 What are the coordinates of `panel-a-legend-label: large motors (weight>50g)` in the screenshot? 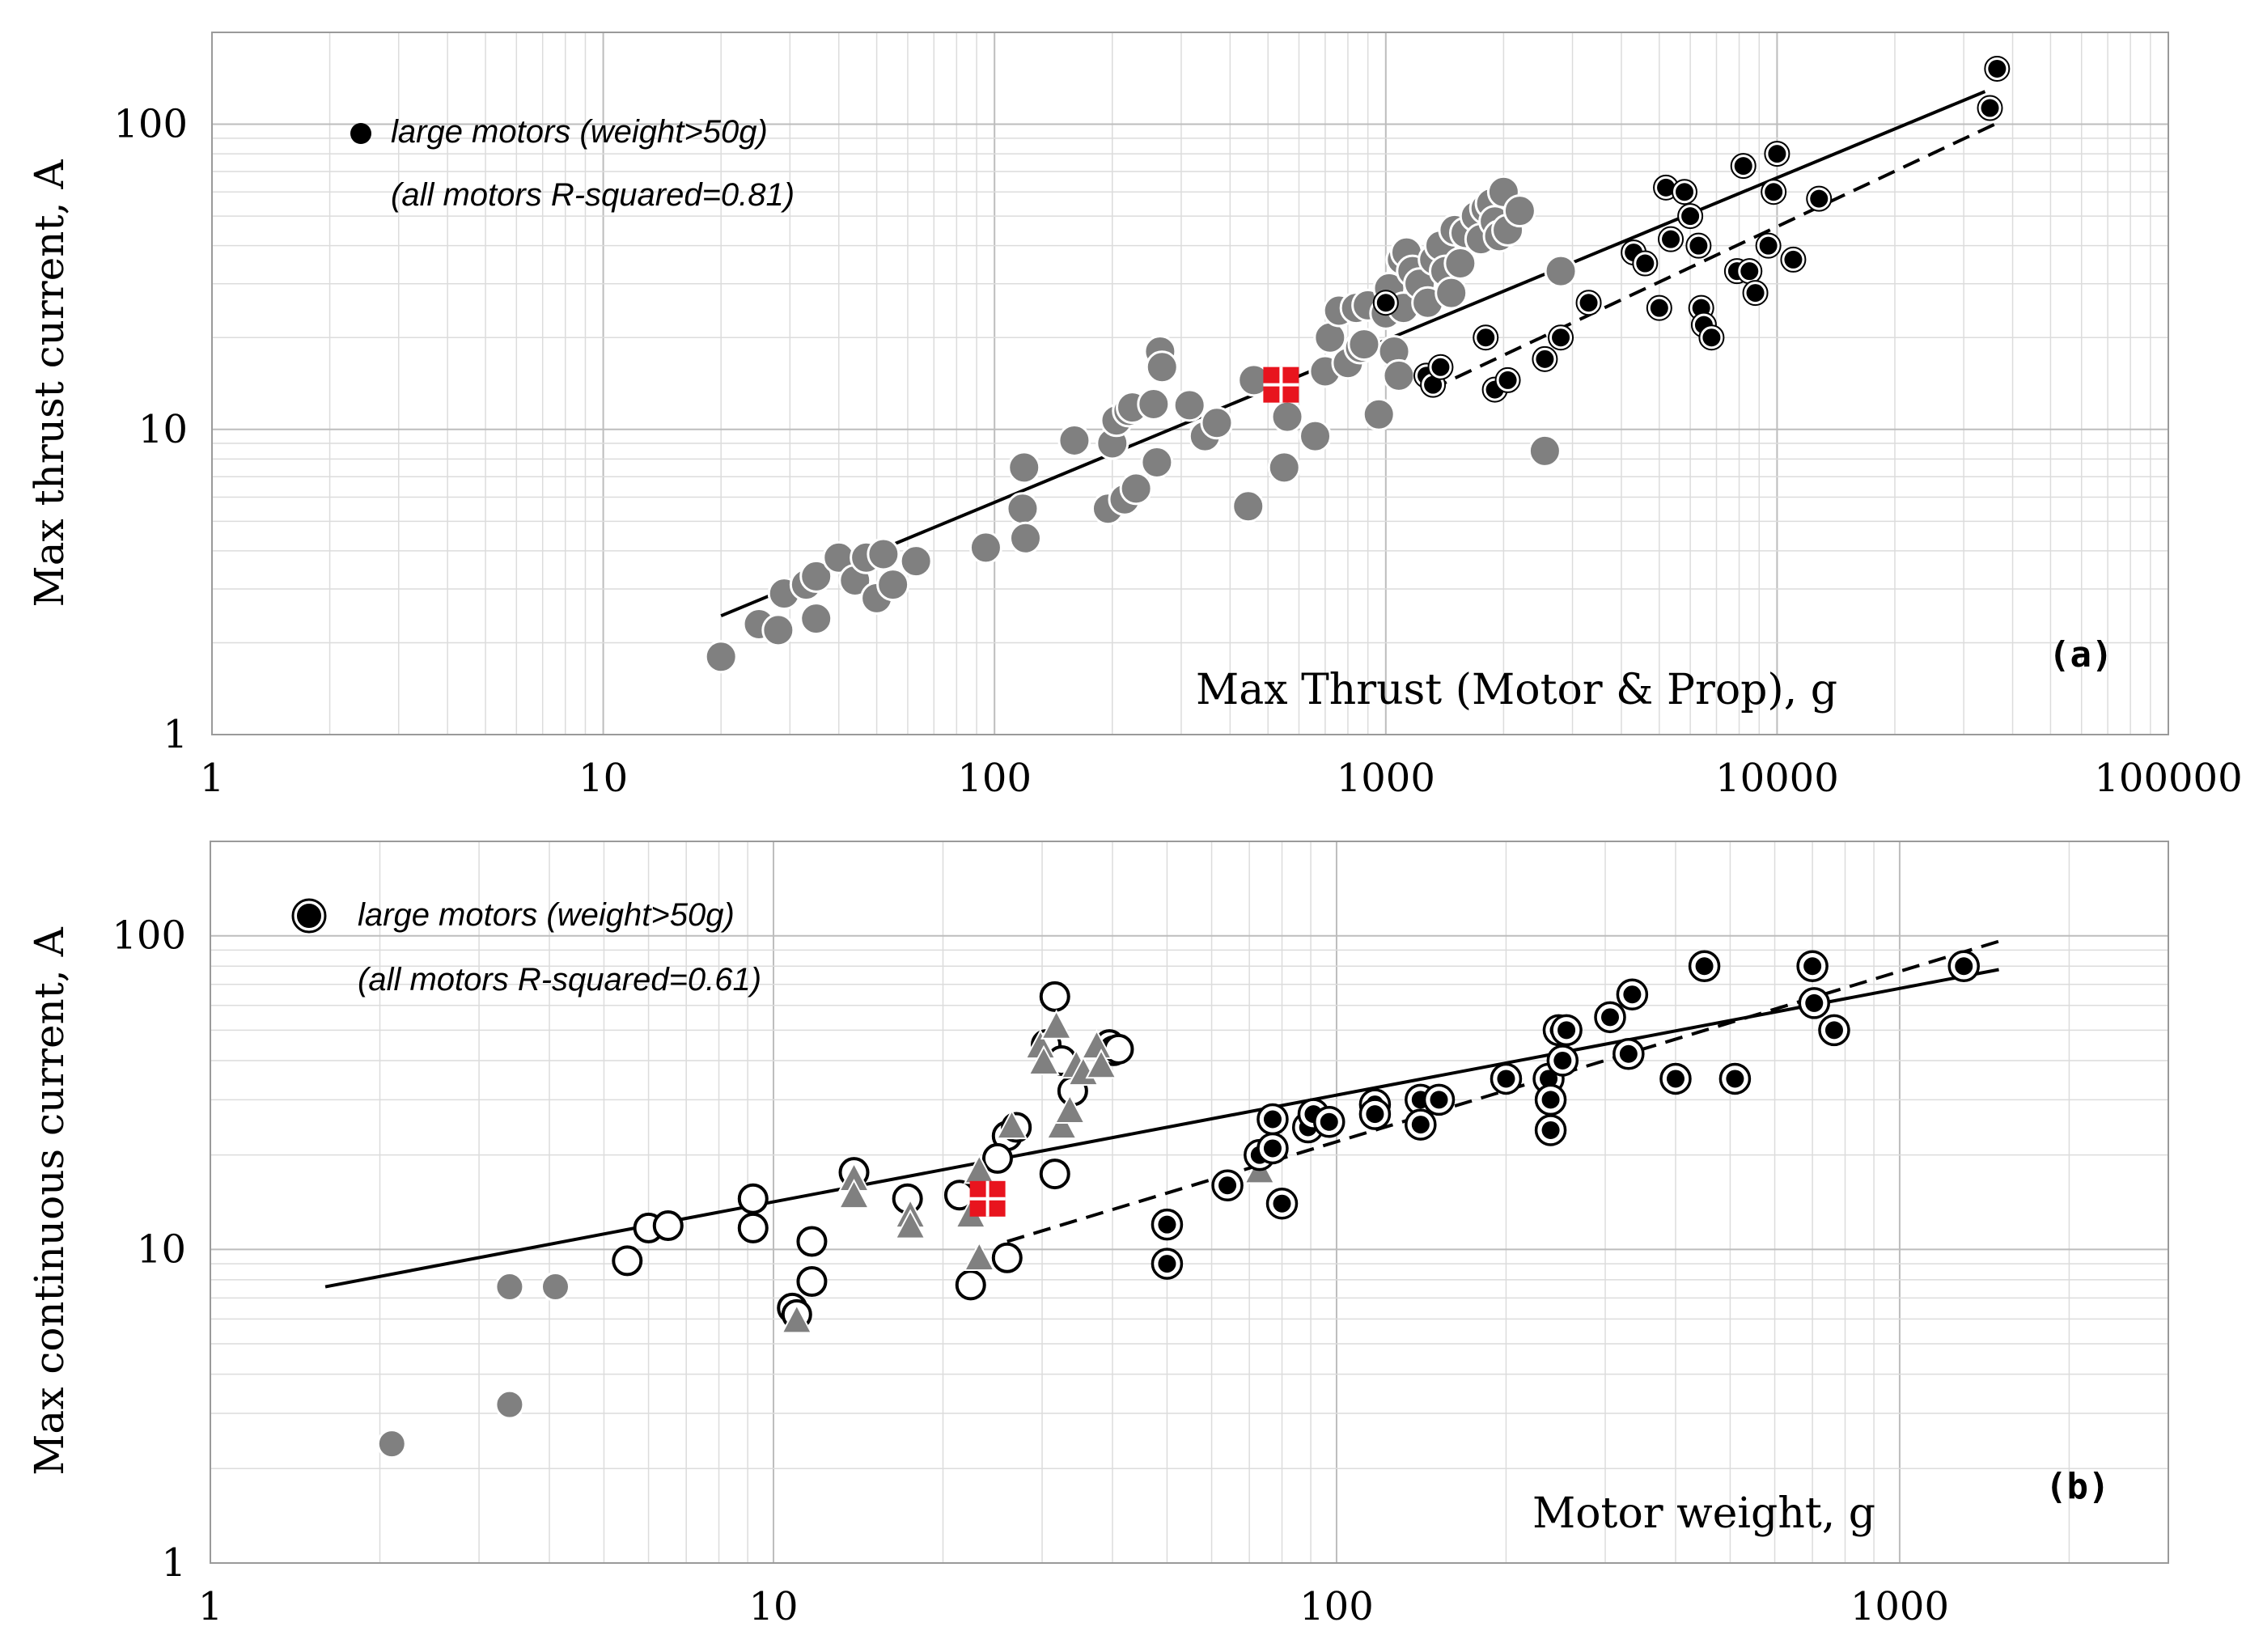 It's located at (579, 132).